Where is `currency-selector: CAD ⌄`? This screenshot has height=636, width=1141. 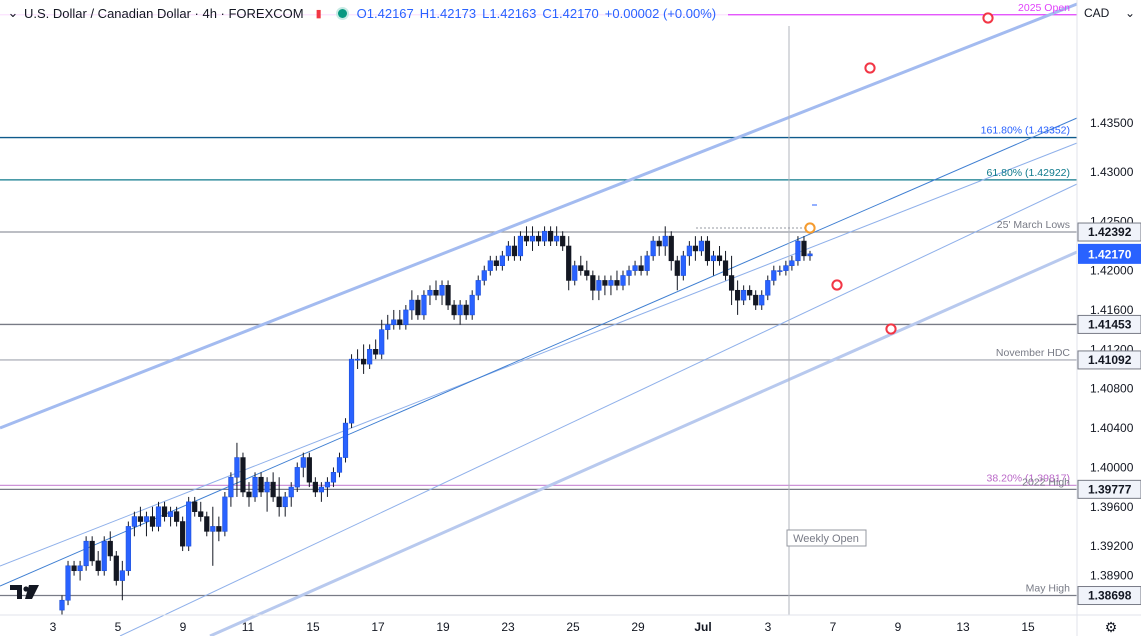 currency-selector: CAD ⌄ is located at coordinates (1109, 13).